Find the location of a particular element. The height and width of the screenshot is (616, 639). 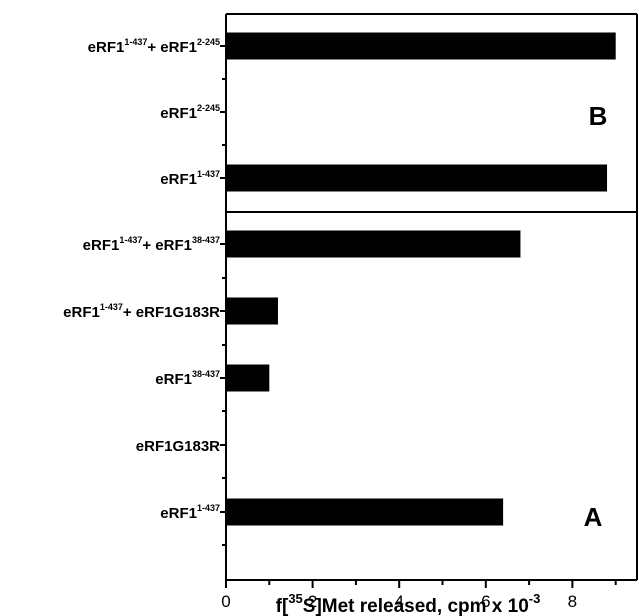

panel-label-b: B is located at coordinates (598, 116).